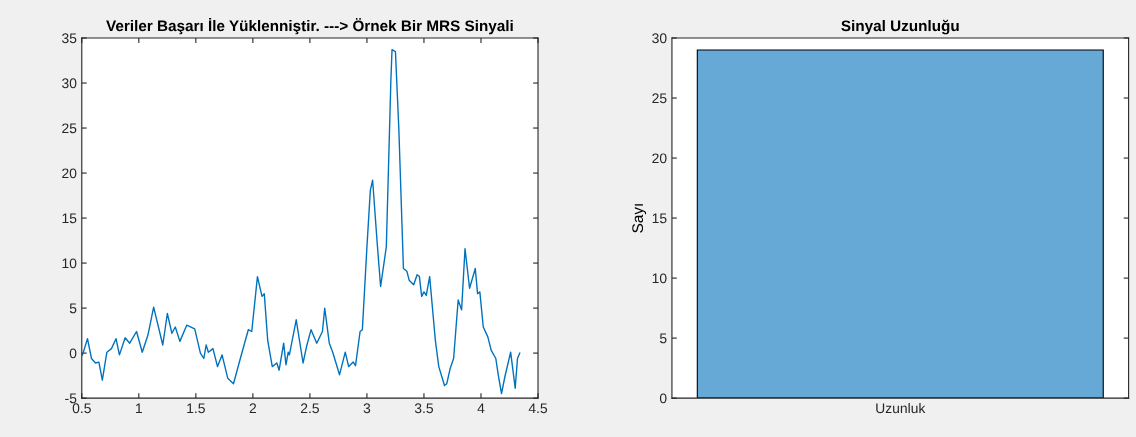  What do you see at coordinates (253, 408) in the screenshot?
I see `x-tick-label: 2` at bounding box center [253, 408].